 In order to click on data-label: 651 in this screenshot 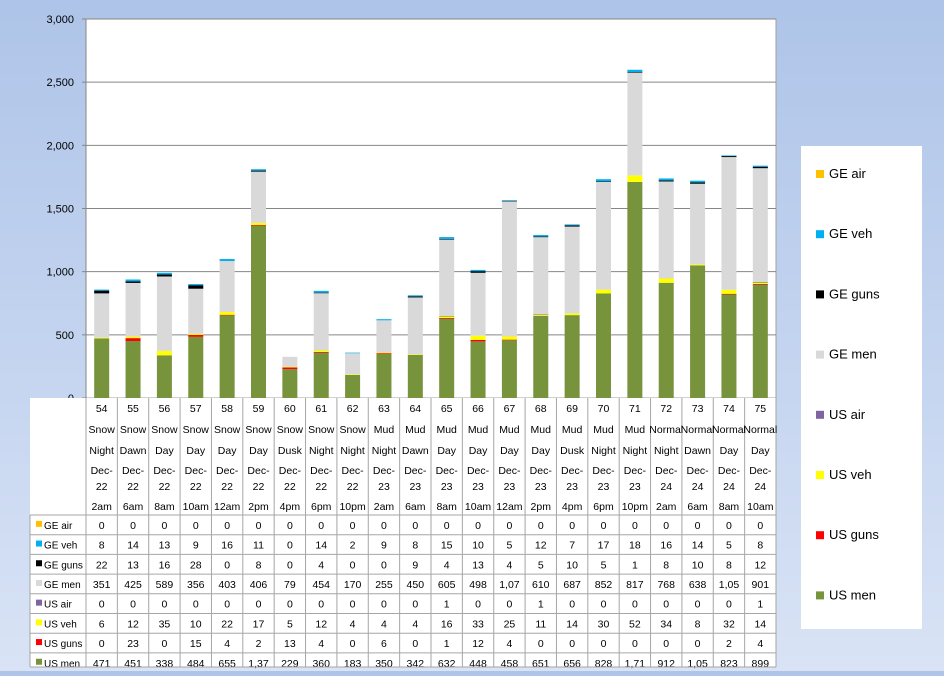, I will do `click(541, 664)`.